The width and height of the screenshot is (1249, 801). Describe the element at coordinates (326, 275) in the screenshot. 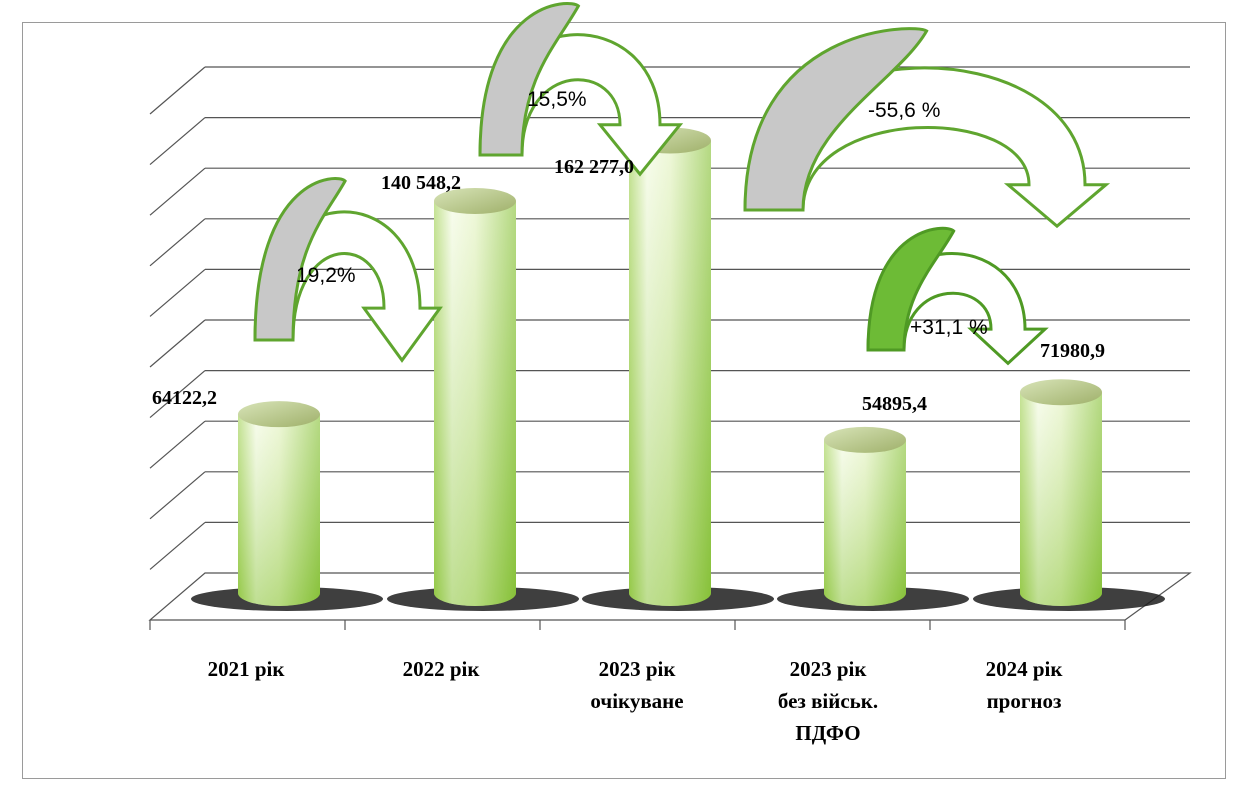

I see `change-label: 19,2%` at that location.